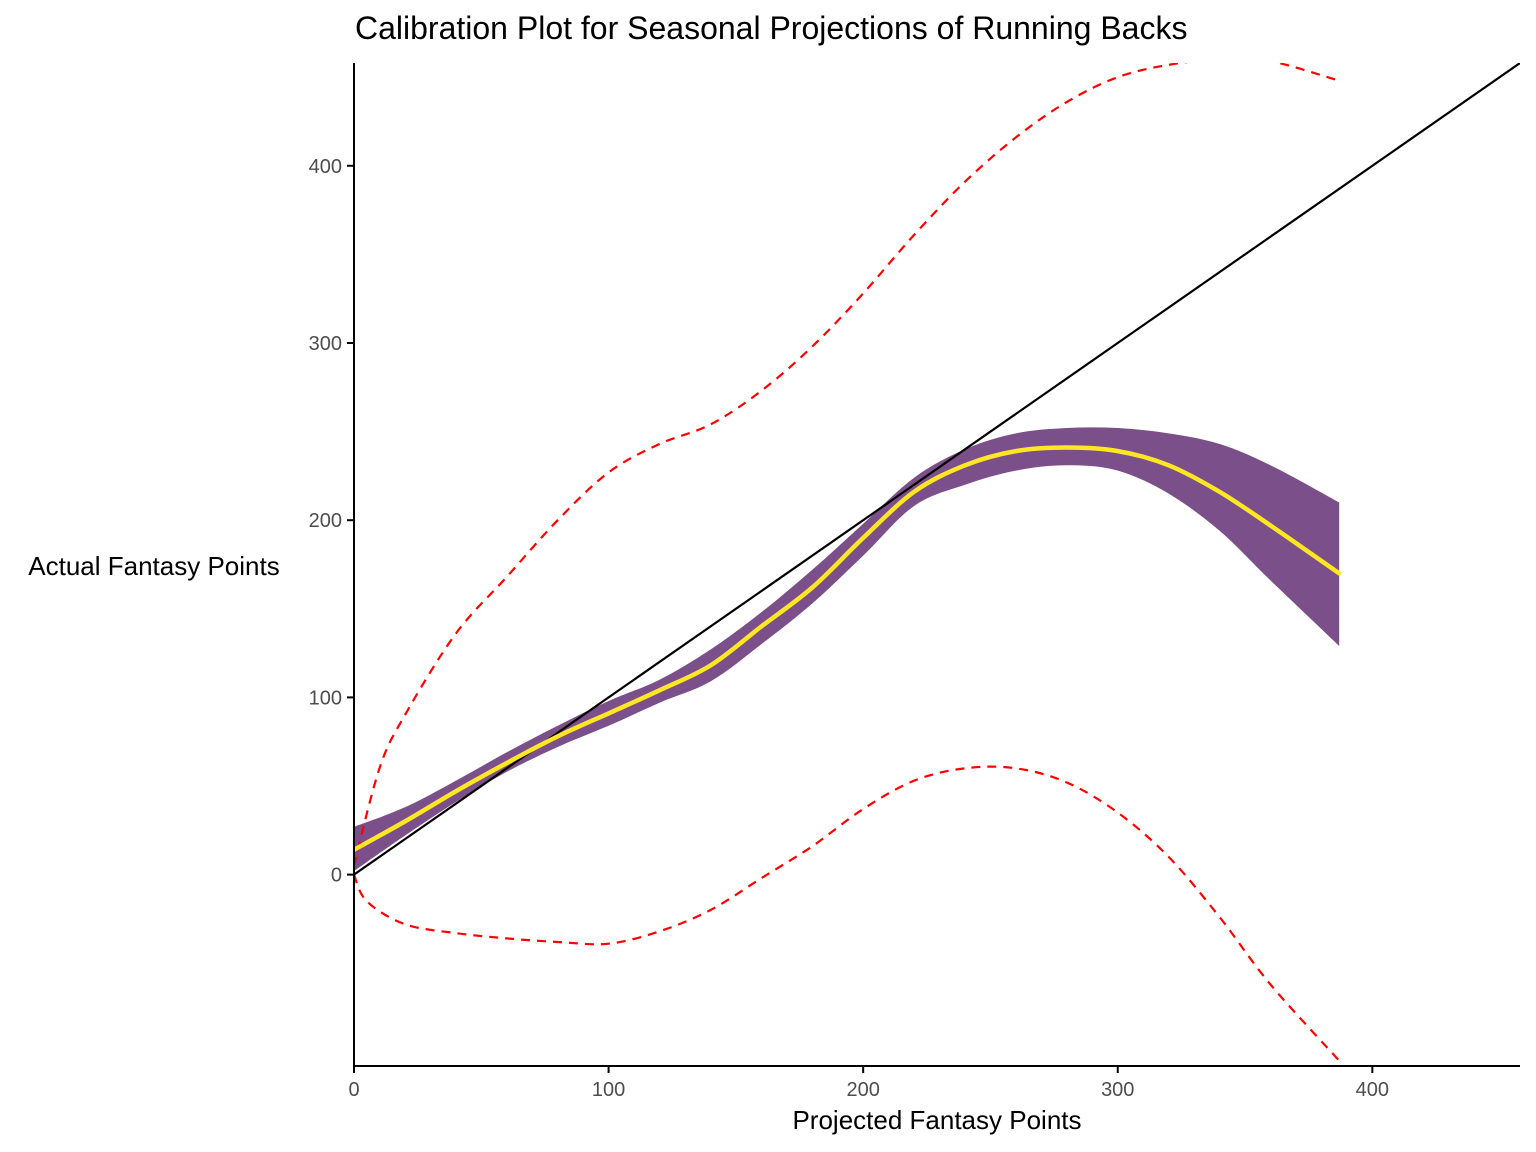 The width and height of the screenshot is (1536, 1152). Describe the element at coordinates (336, 876) in the screenshot. I see `y-tick-label: 0` at that location.